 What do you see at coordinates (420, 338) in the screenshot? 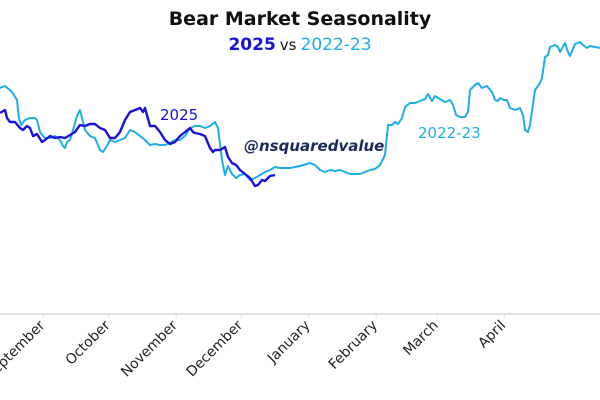
I see `x-tick-label: March` at bounding box center [420, 338].